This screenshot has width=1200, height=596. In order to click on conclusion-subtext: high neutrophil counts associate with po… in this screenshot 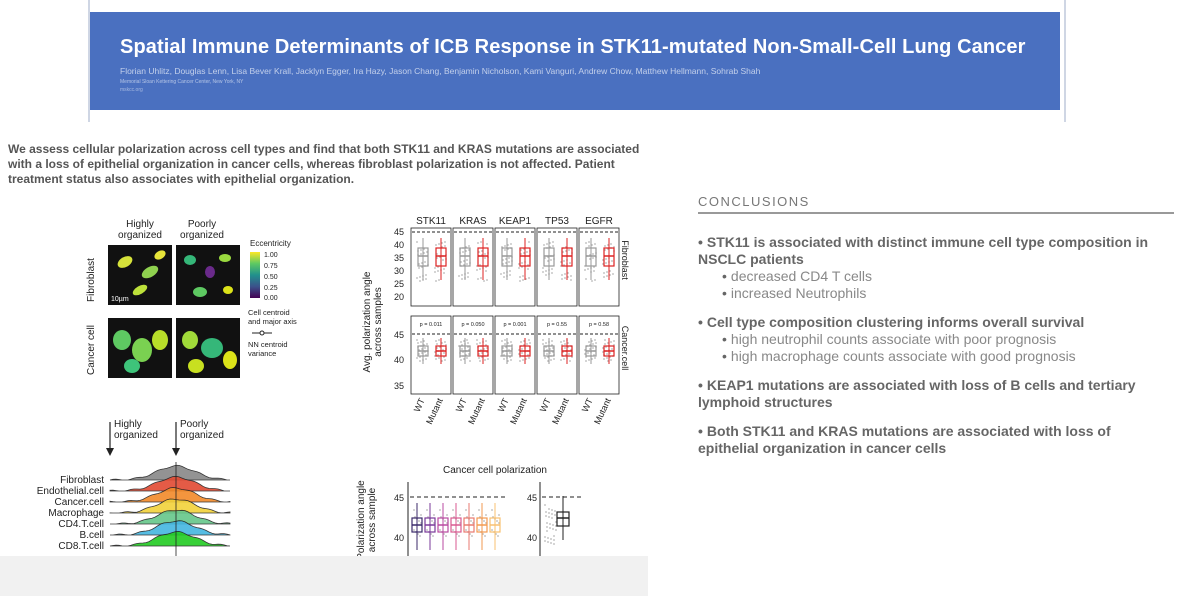, I will do `click(893, 339)`.